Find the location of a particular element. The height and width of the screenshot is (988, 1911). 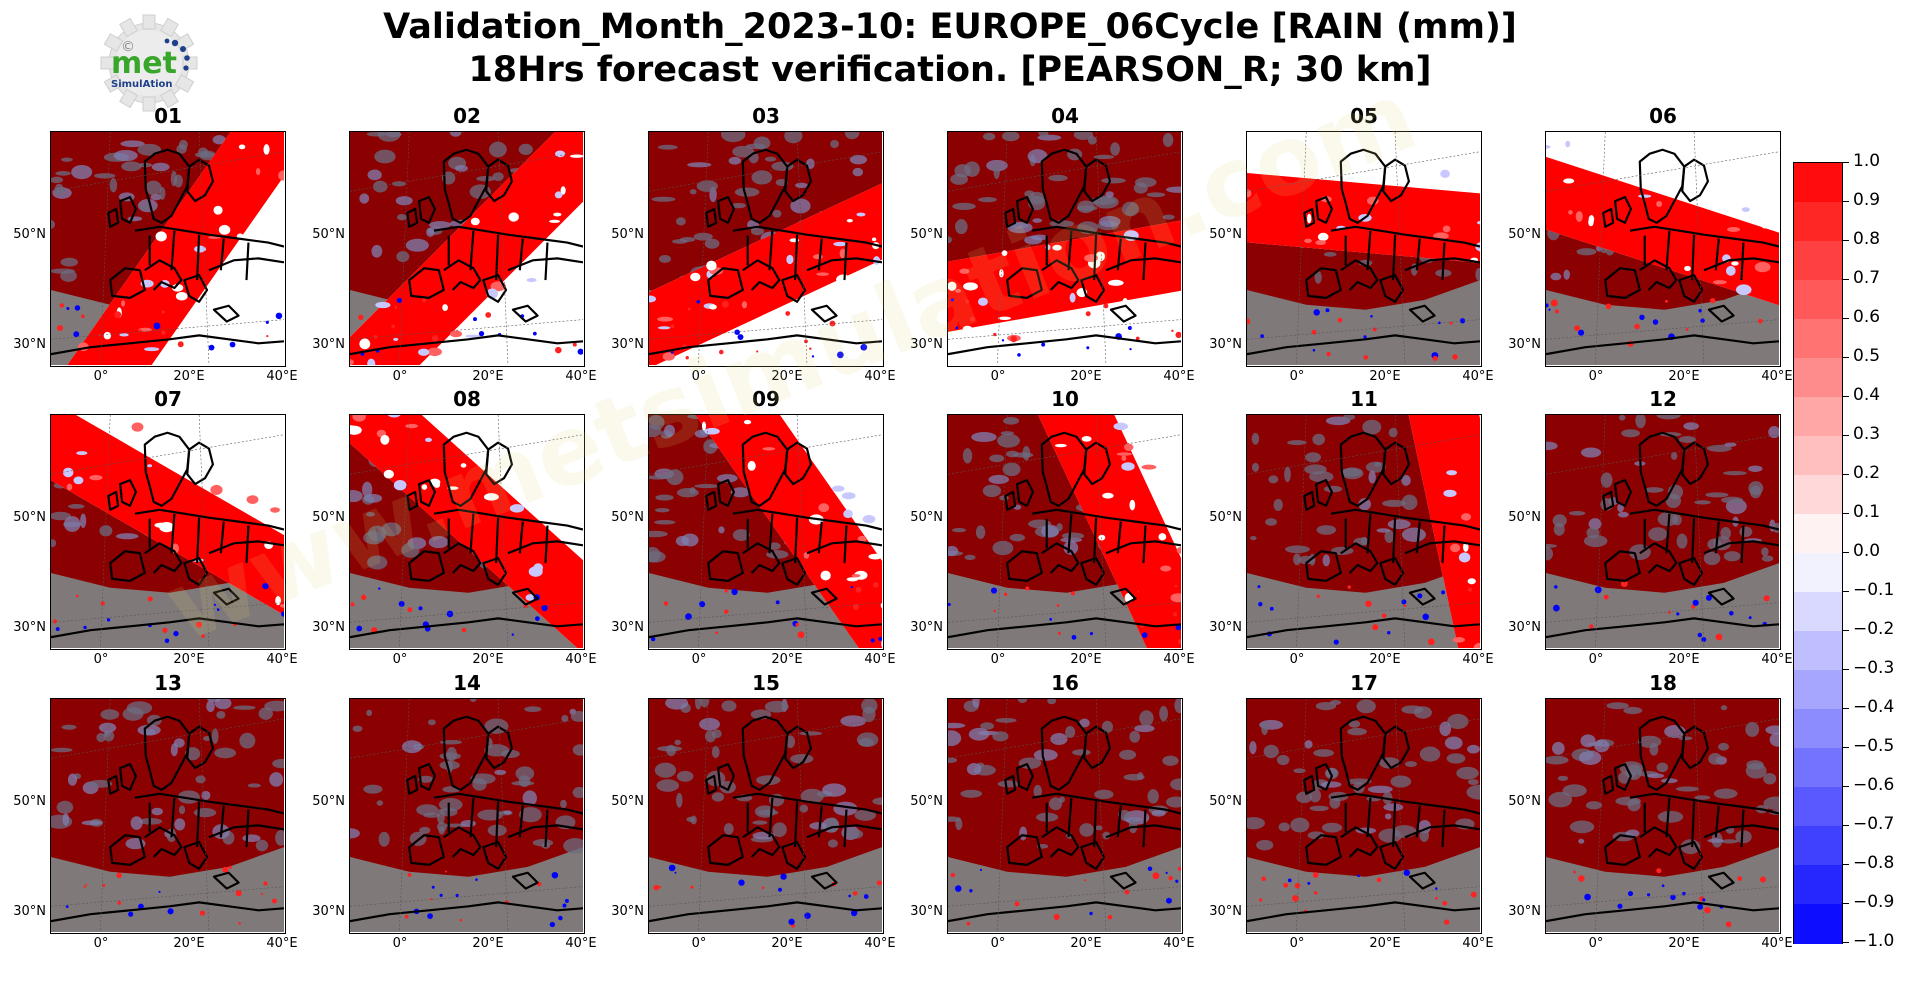

logo-text: met is located at coordinates (144, 63).